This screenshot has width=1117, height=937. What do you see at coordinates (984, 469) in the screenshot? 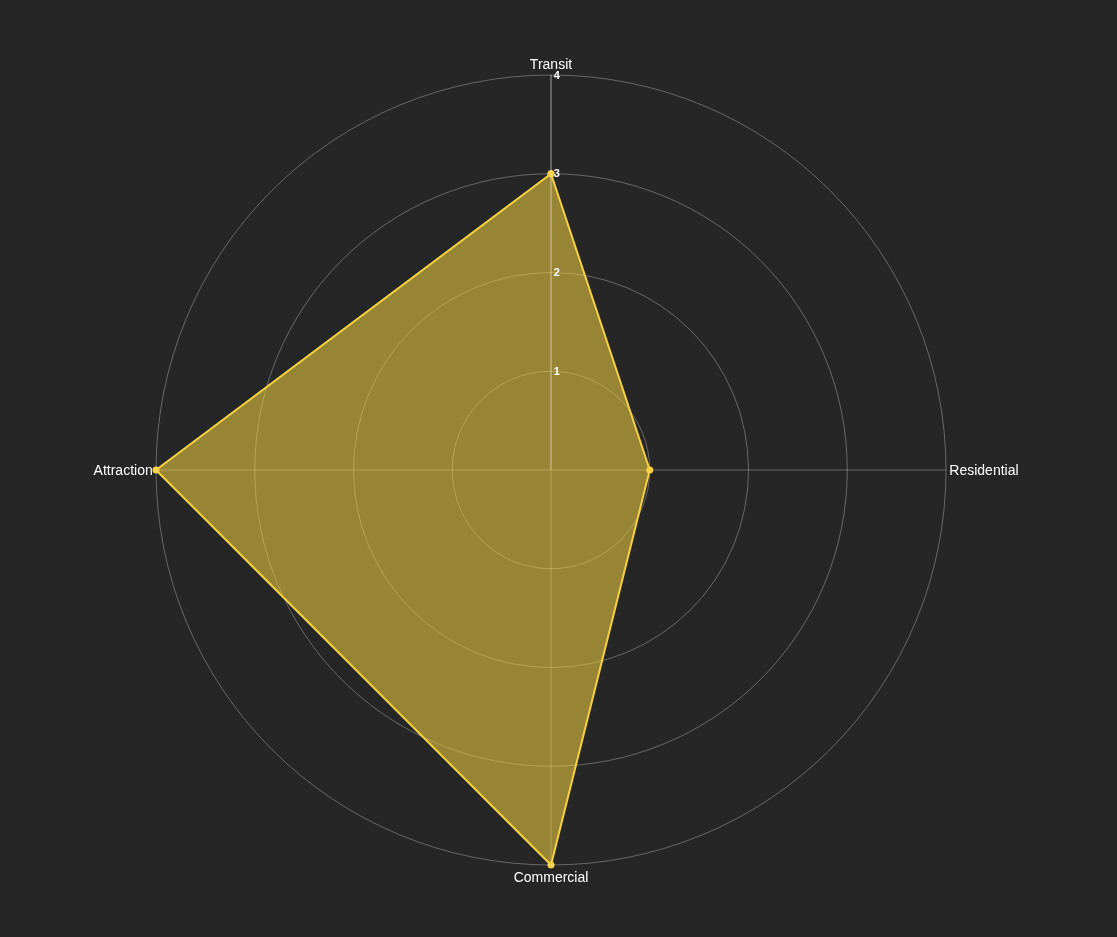
I see `spoke-label: Residential` at bounding box center [984, 469].